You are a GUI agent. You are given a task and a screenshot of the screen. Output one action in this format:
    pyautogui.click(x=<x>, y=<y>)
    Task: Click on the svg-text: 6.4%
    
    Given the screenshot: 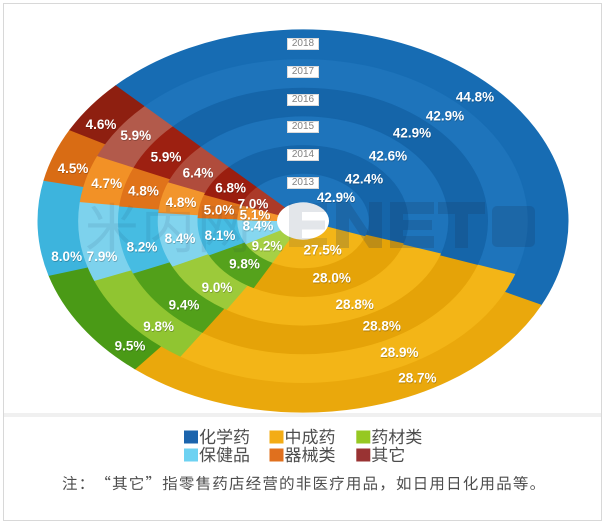 What is the action you would take?
    pyautogui.click(x=198, y=173)
    